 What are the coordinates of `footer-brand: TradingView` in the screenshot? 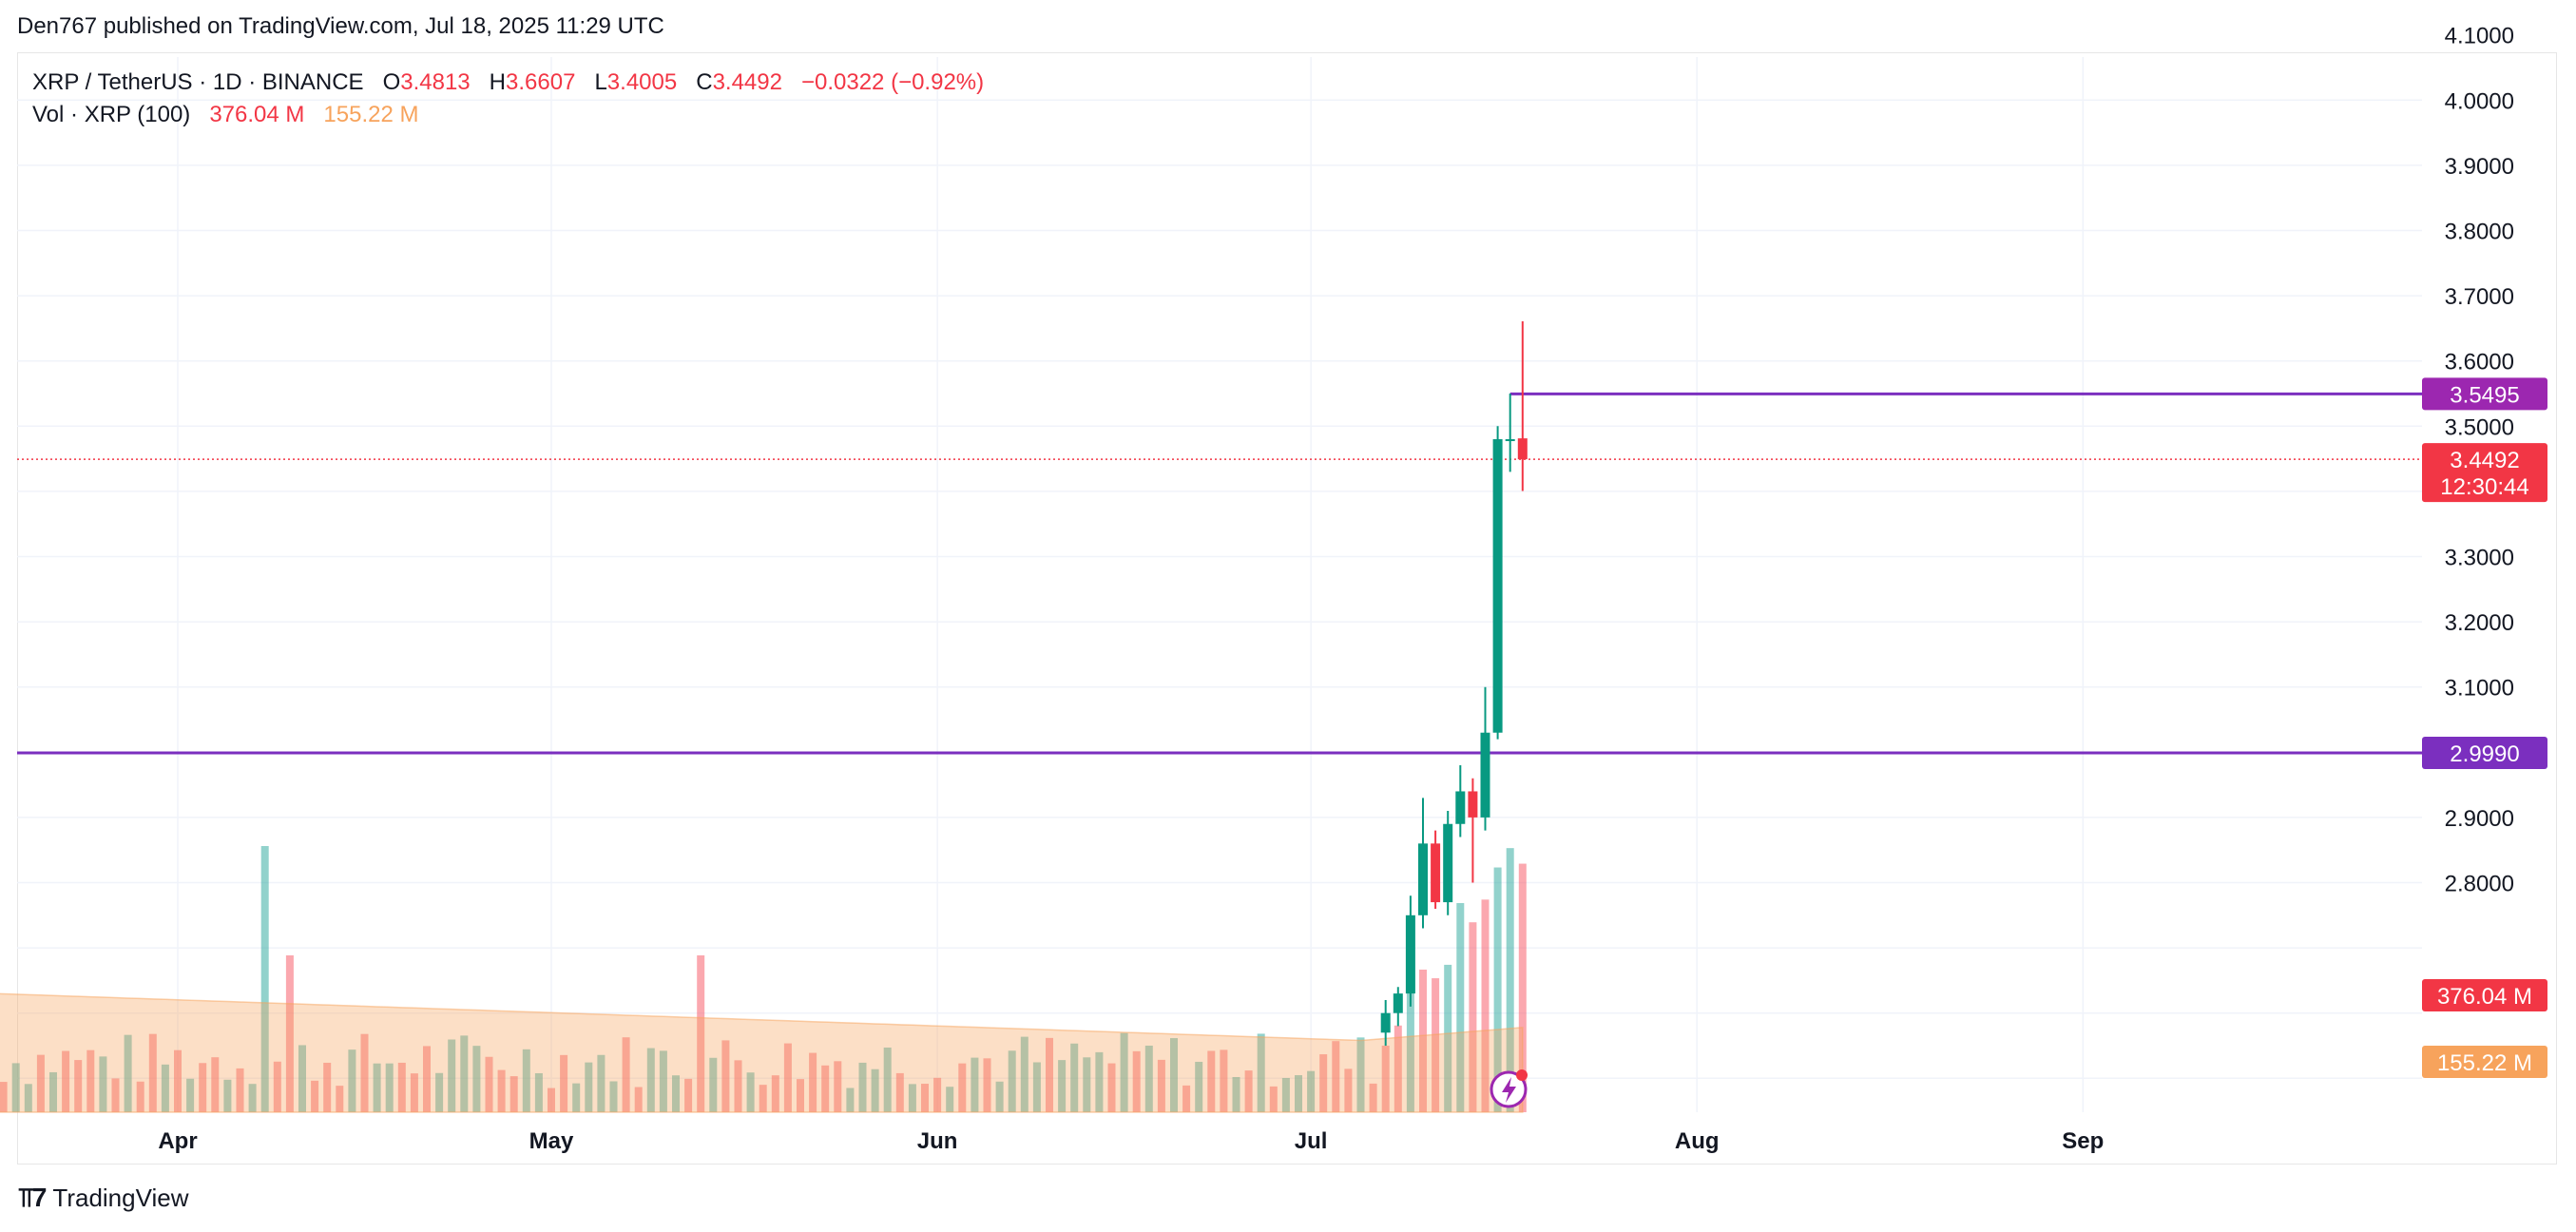 It's located at (121, 1198).